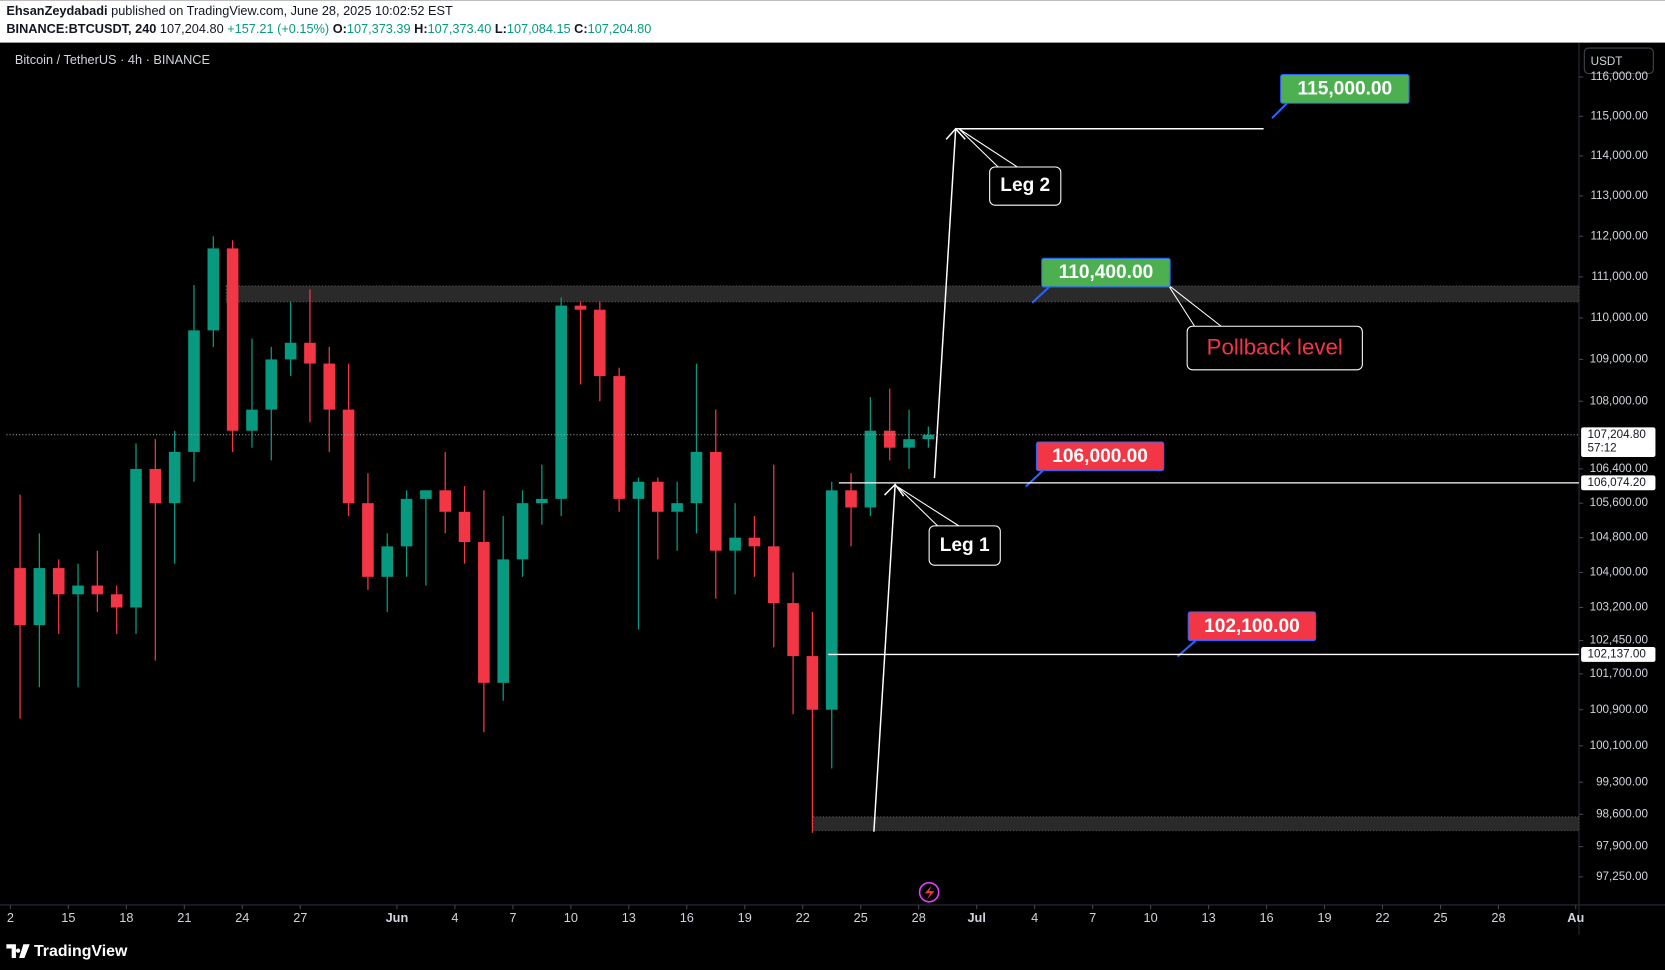 This screenshot has width=1665, height=970. What do you see at coordinates (620, 28) in the screenshot?
I see `c-value: 107,204.80` at bounding box center [620, 28].